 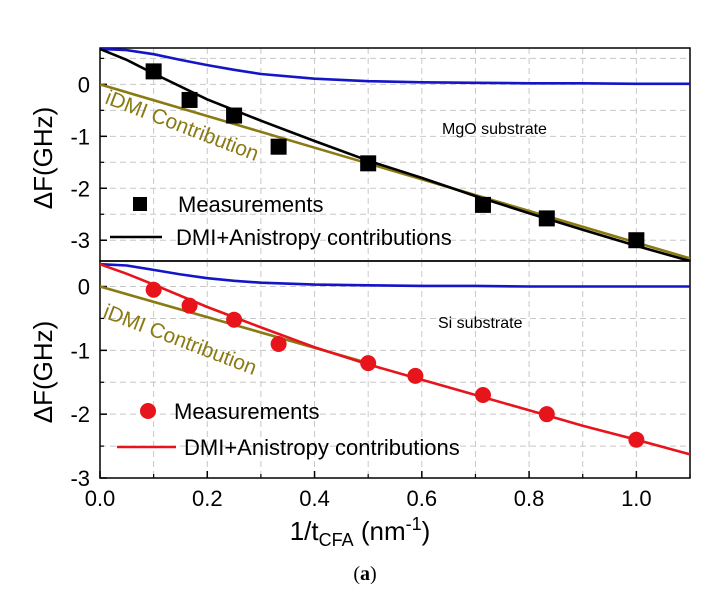 I want to click on bottom-legend-marker, so click(x=148, y=411).